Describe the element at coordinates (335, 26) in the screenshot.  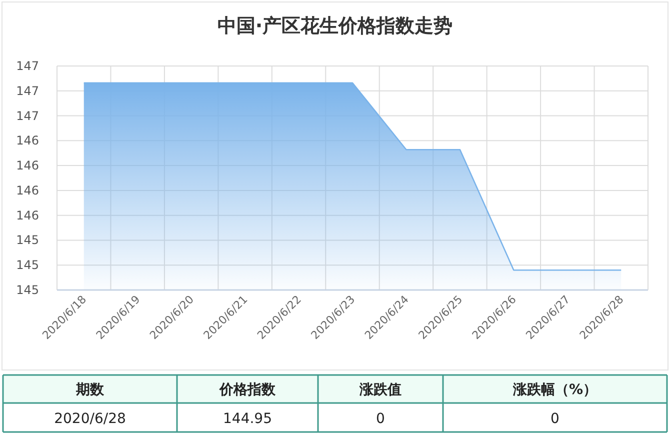
I see `chart-title: 中国·产区花生价格指数走势` at that location.